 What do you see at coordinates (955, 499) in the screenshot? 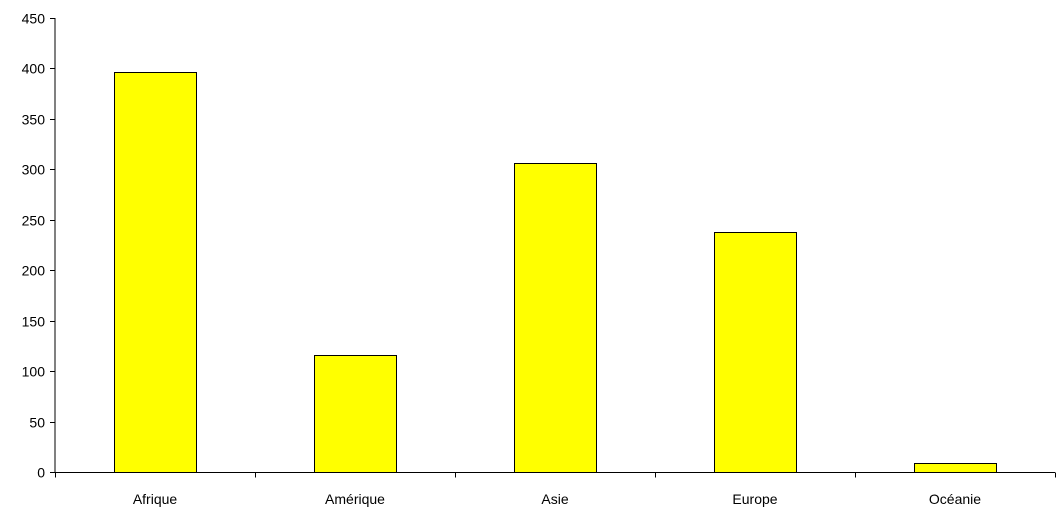
I see `x-tick-label: Océanie` at bounding box center [955, 499].